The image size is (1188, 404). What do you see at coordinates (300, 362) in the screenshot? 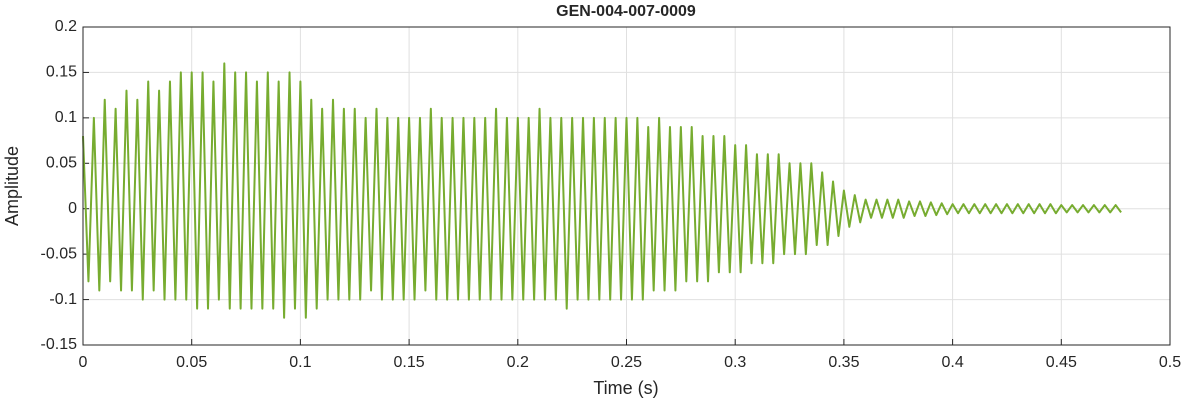
I see `x-tick-label: 0.1` at bounding box center [300, 362].